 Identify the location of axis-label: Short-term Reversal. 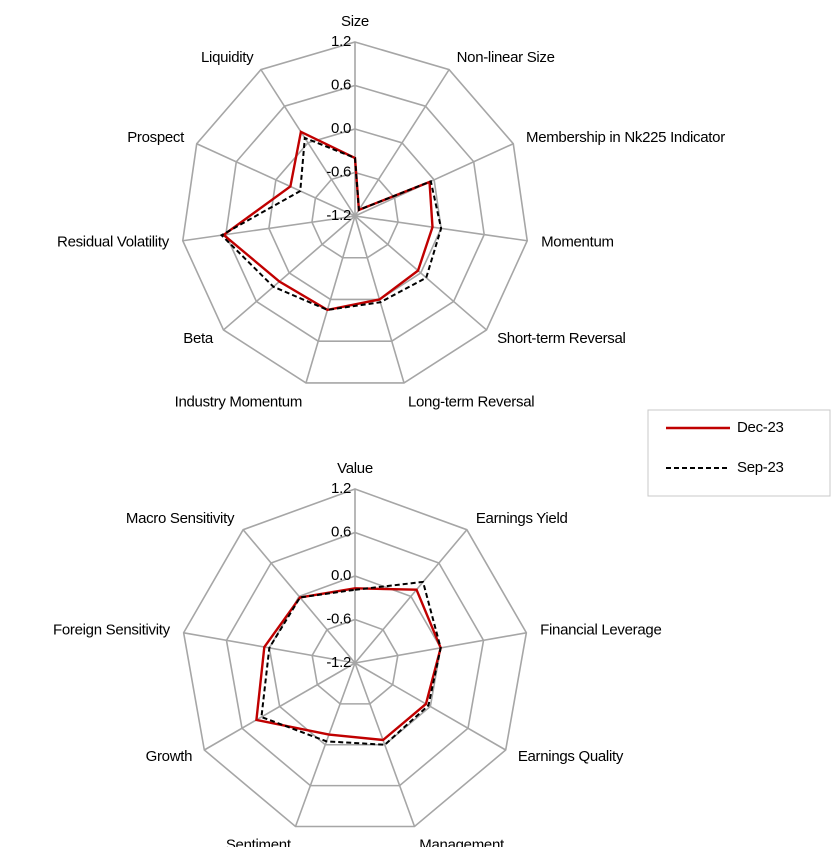
(561, 338).